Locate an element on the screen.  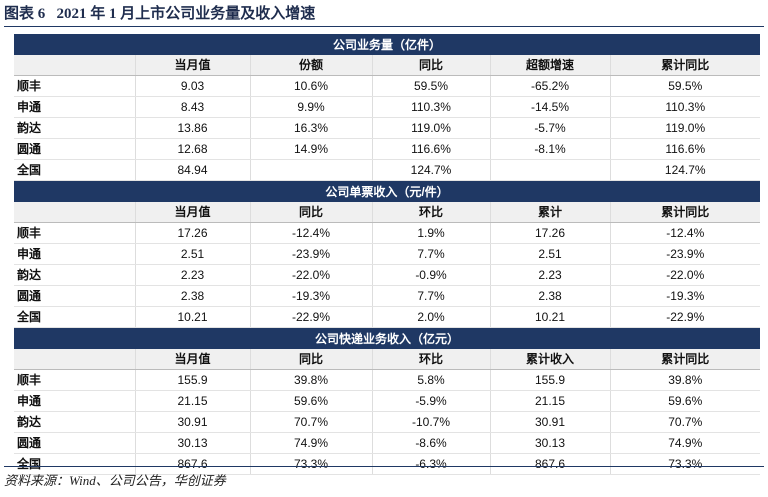
data-cell: -14.5% is located at coordinates (549, 107).